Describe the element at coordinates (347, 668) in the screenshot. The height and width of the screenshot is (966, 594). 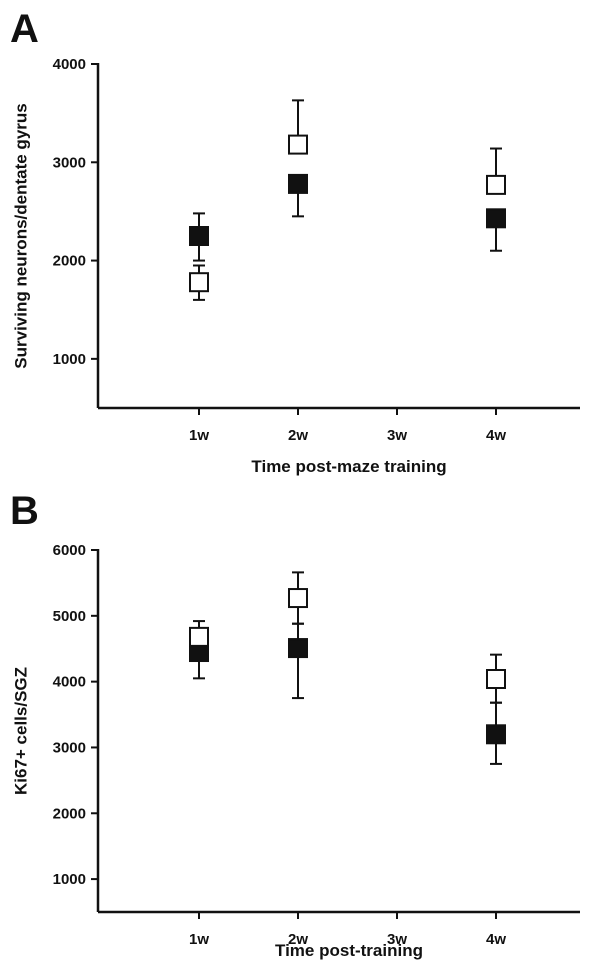
I see `marks-b` at that location.